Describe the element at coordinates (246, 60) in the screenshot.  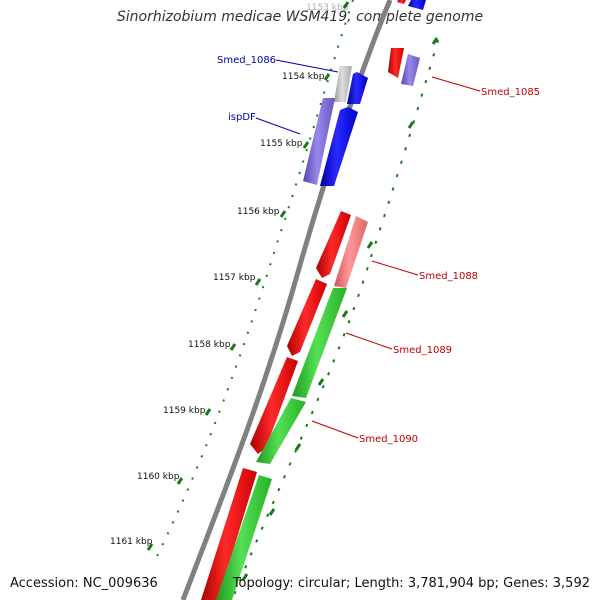
I see `gene-label-smed-1086: Smed_1086` at that location.